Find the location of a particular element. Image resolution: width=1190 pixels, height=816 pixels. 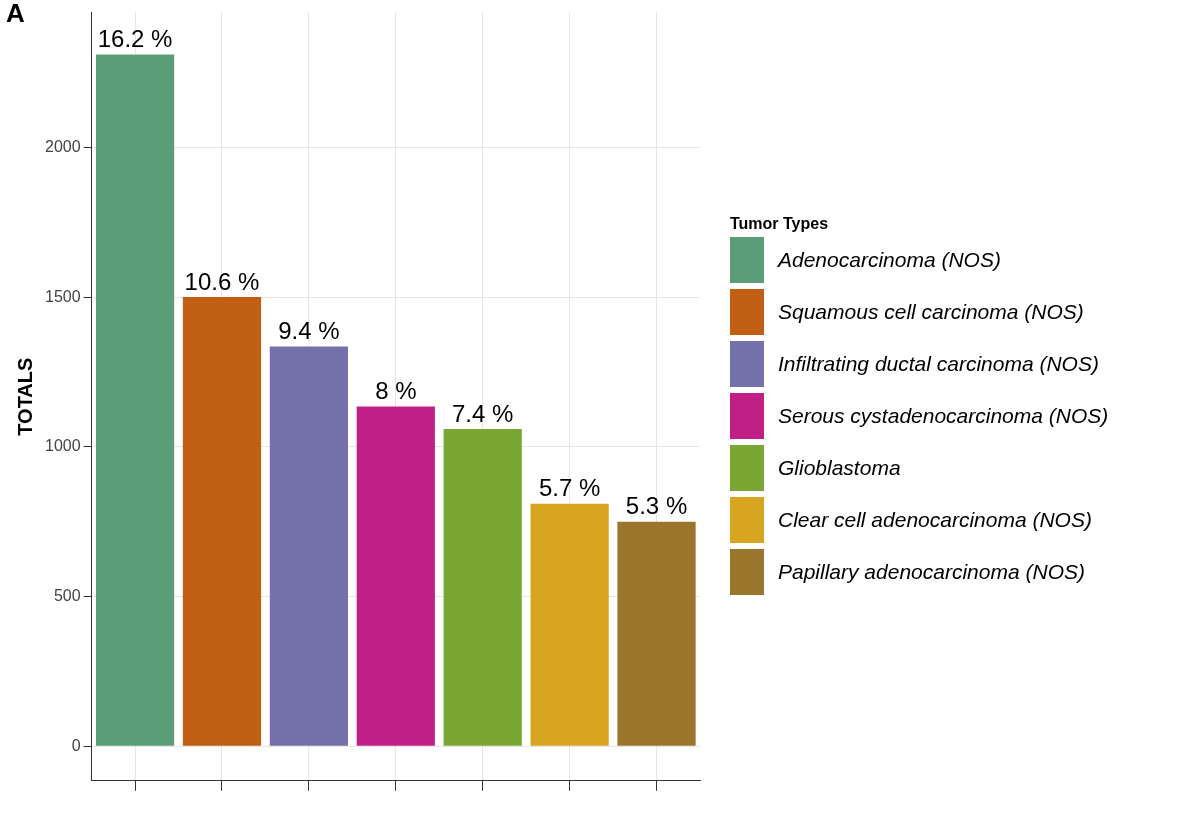

legend-label: Serous cystadenocarcinoma (NOS) is located at coordinates (943, 416).